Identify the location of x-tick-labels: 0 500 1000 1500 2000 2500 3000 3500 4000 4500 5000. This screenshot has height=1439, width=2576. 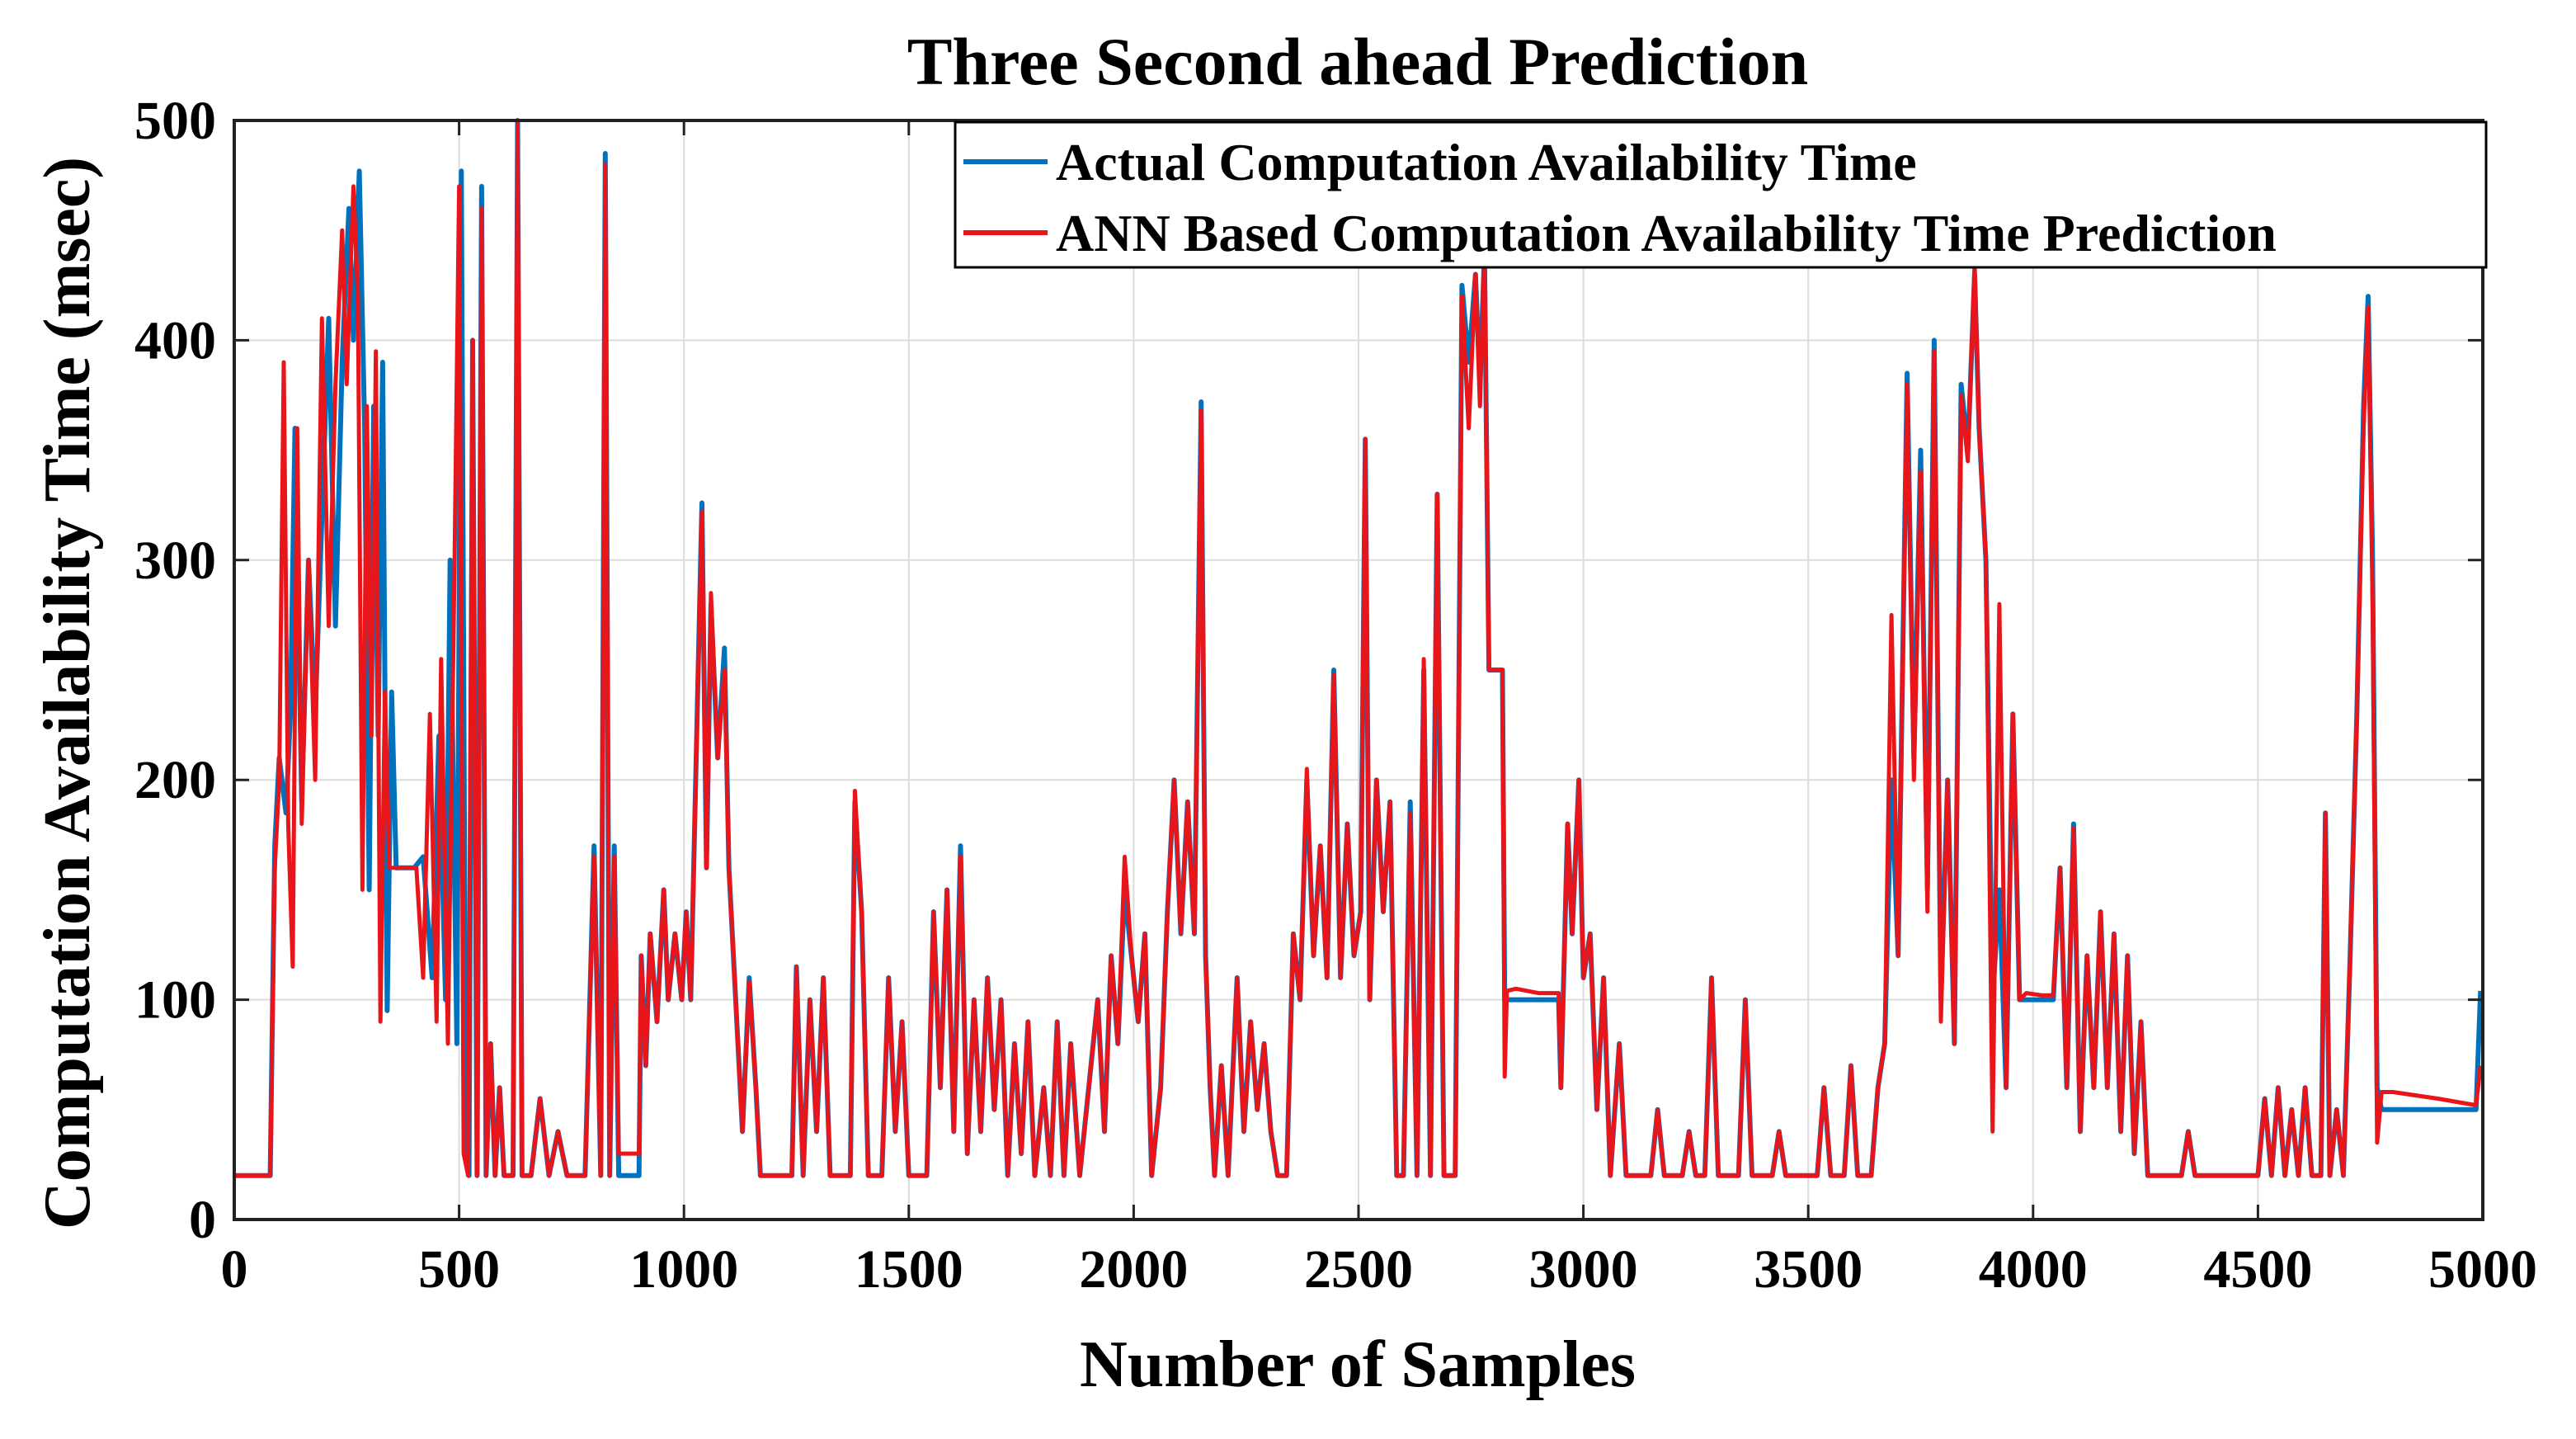
(1379, 1269).